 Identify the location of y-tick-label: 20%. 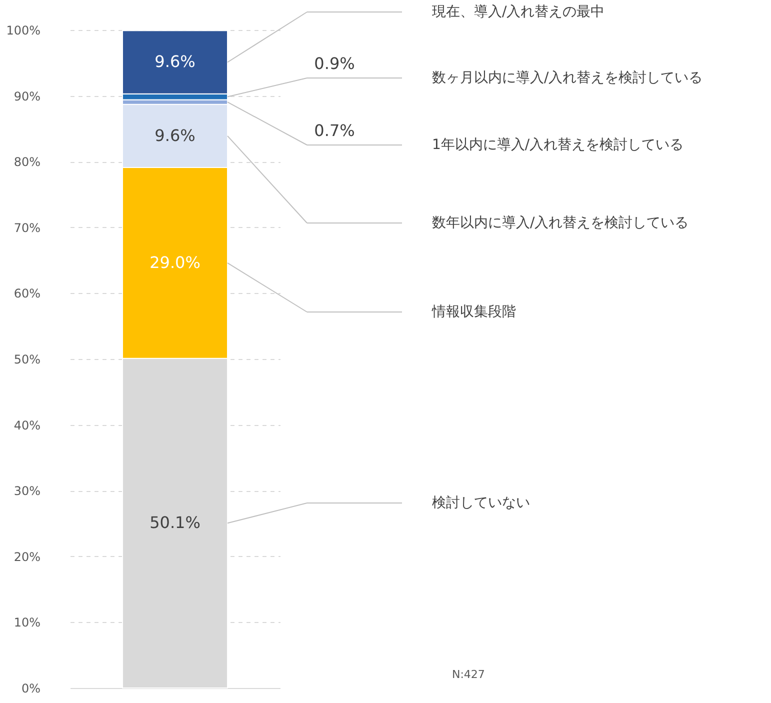
(27, 557).